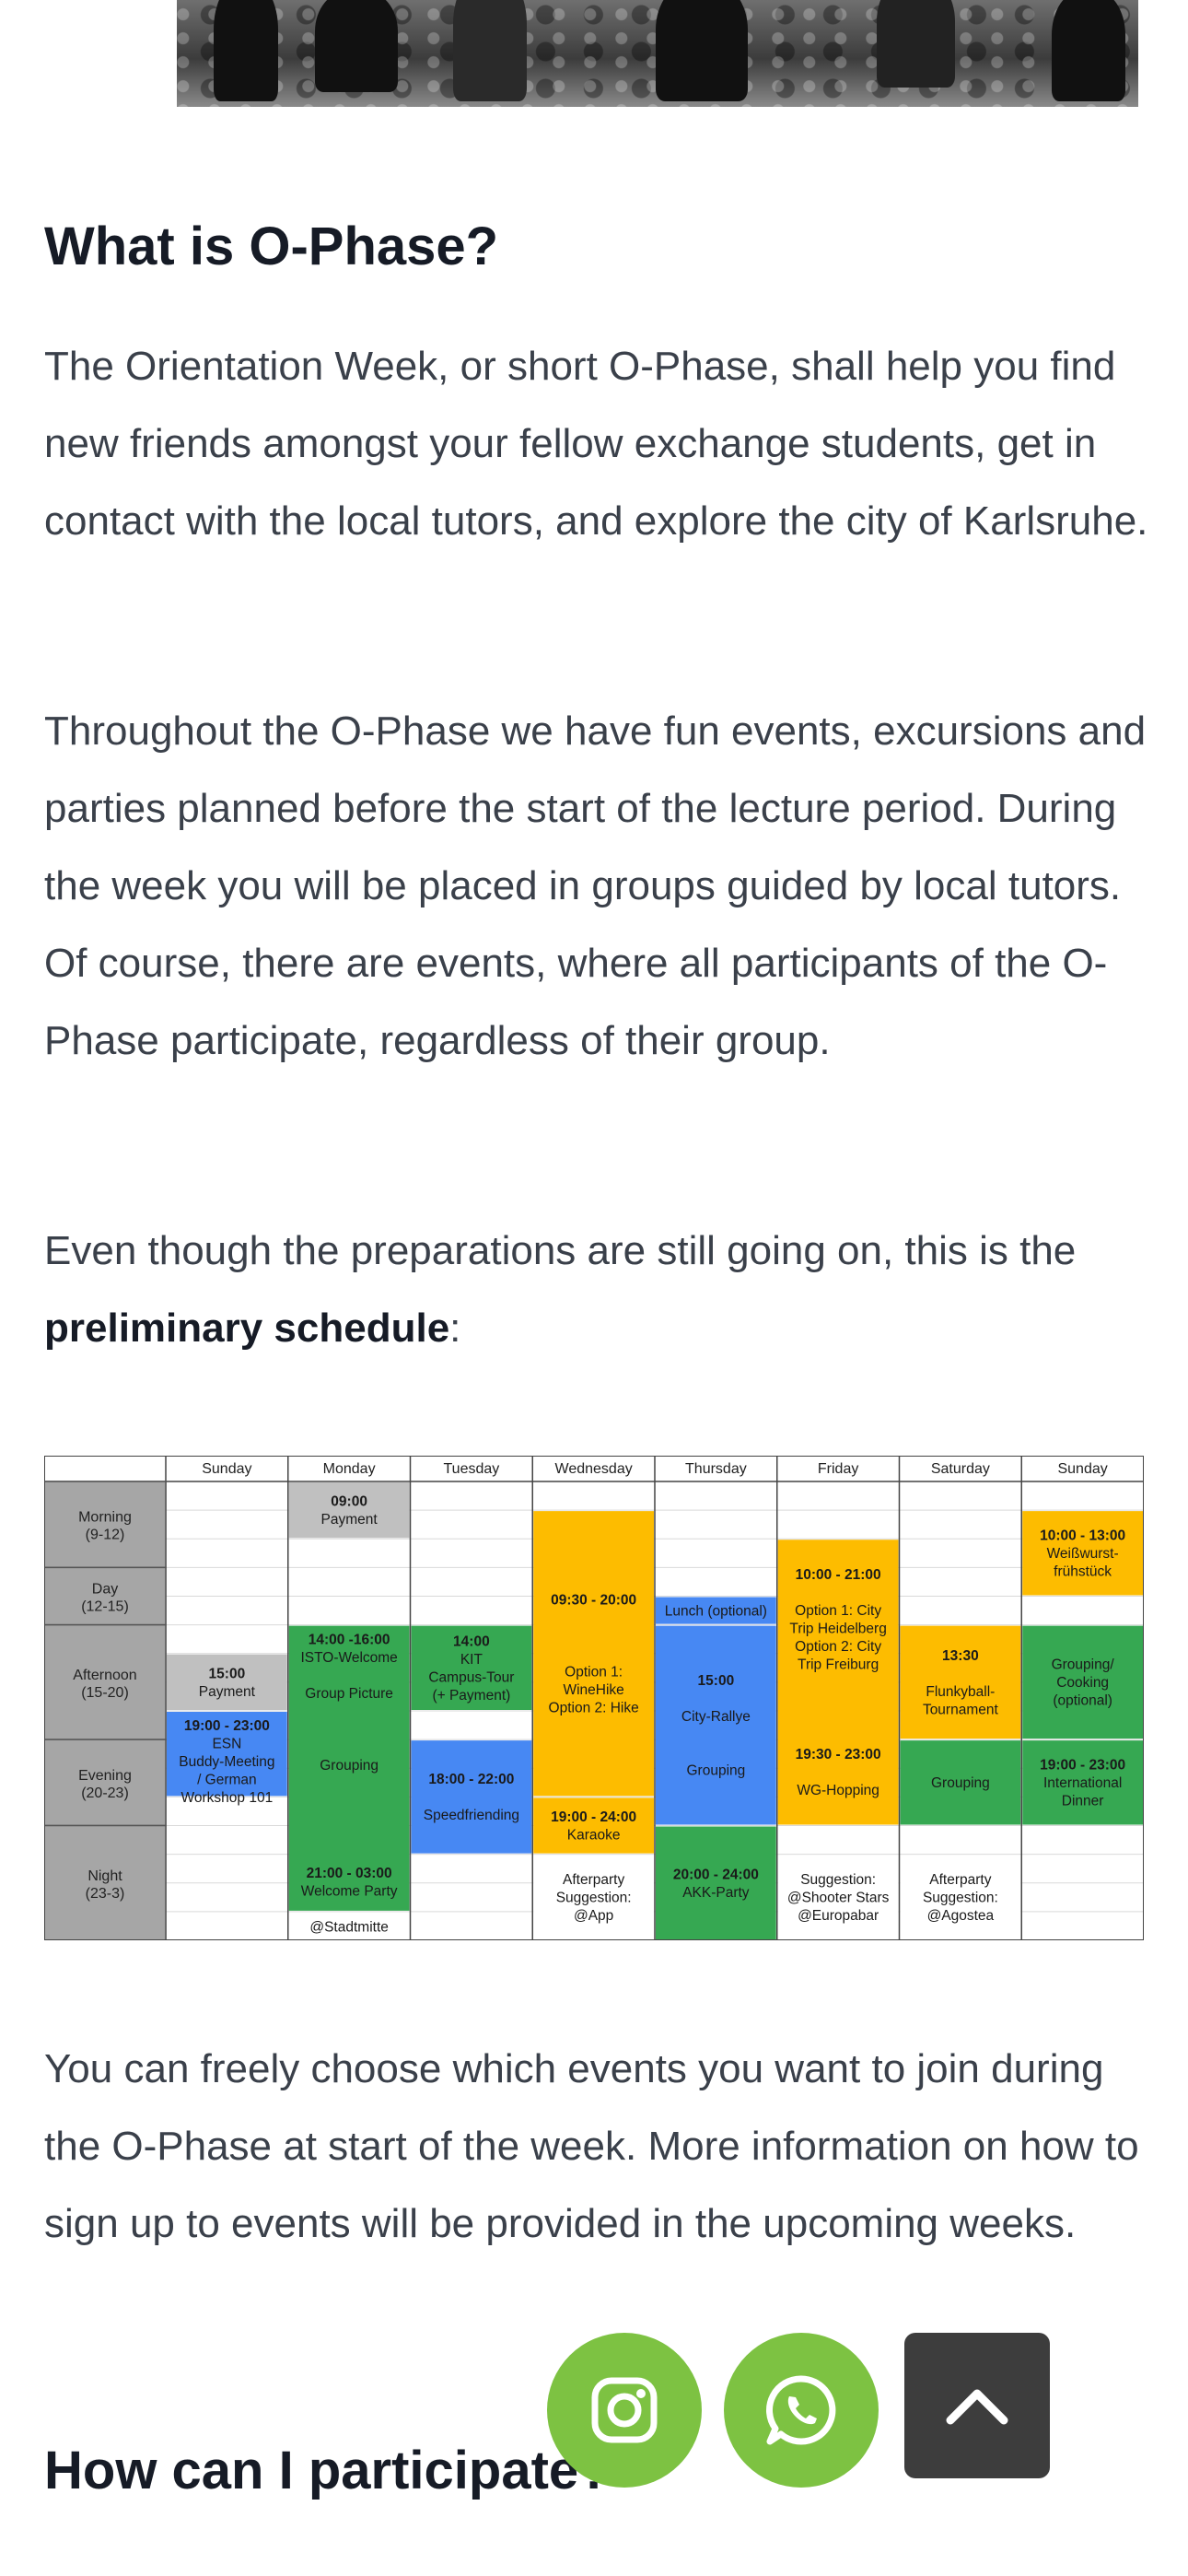 The height and width of the screenshot is (2576, 1188). What do you see at coordinates (594, 1469) in the screenshot?
I see `day-header: Wednesday` at bounding box center [594, 1469].